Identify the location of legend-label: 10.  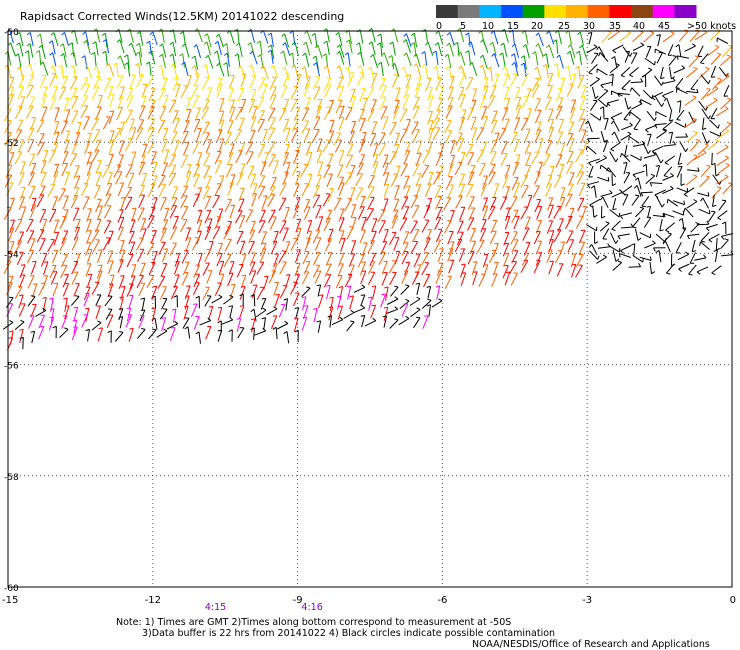
(488, 26).